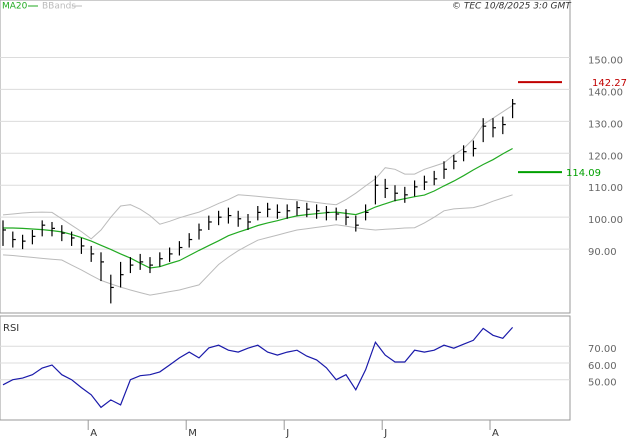 The height and width of the screenshot is (440, 627). I want to click on rsi-title: RSI, so click(11, 328).